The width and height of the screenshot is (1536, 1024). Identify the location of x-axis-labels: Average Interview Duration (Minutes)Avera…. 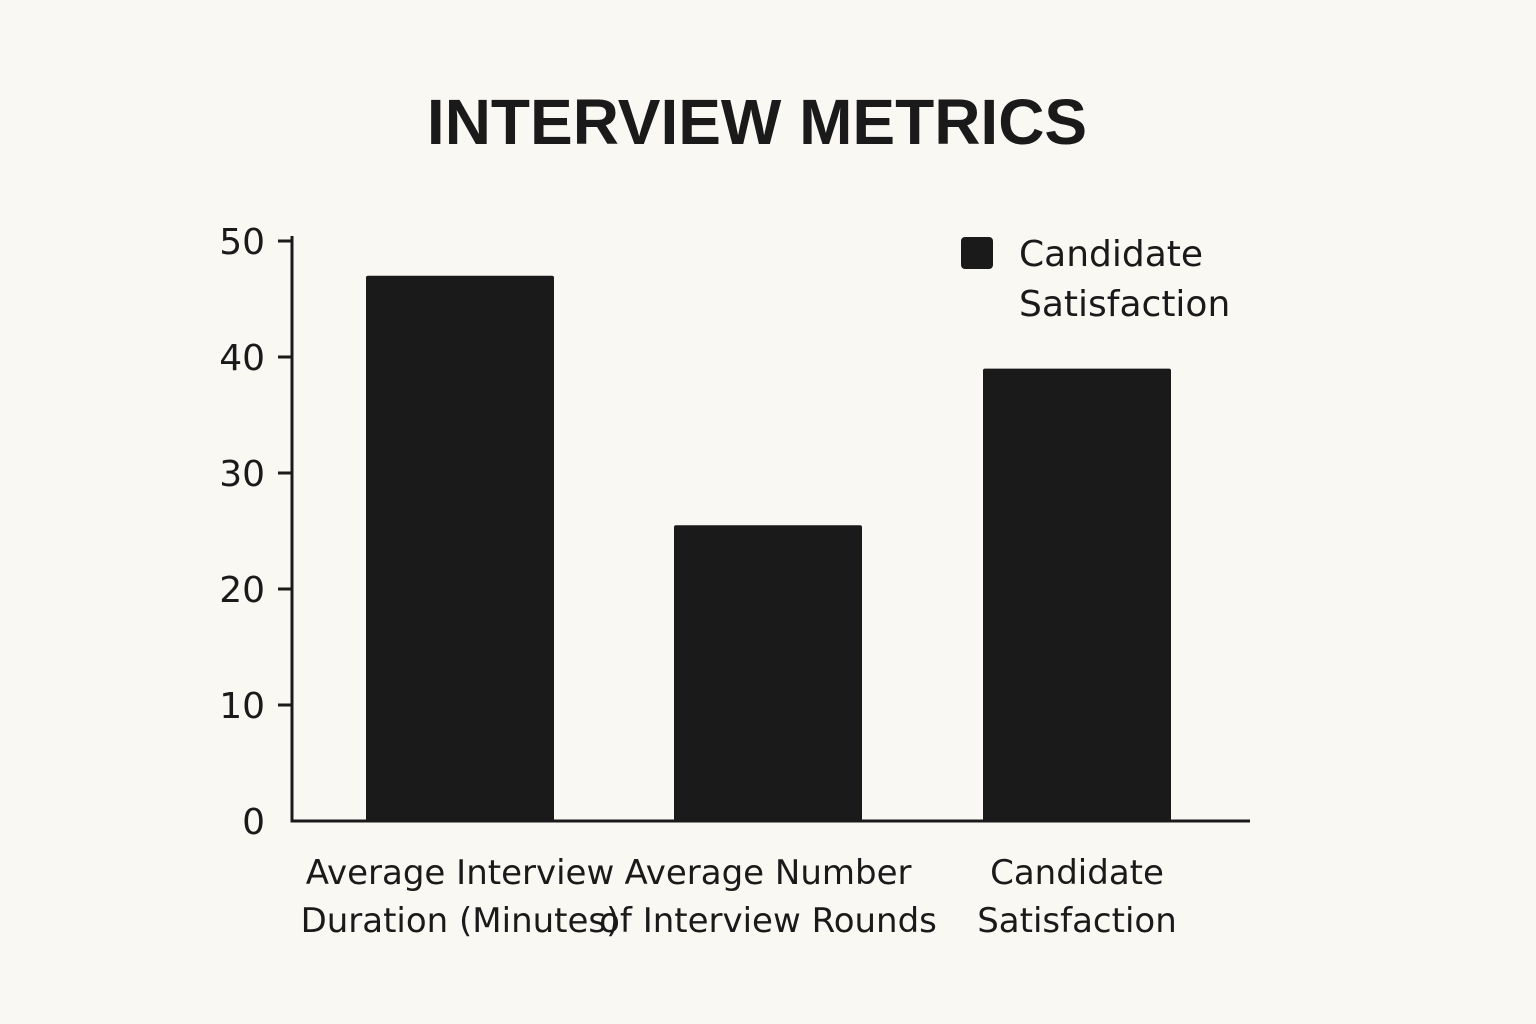
(739, 897).